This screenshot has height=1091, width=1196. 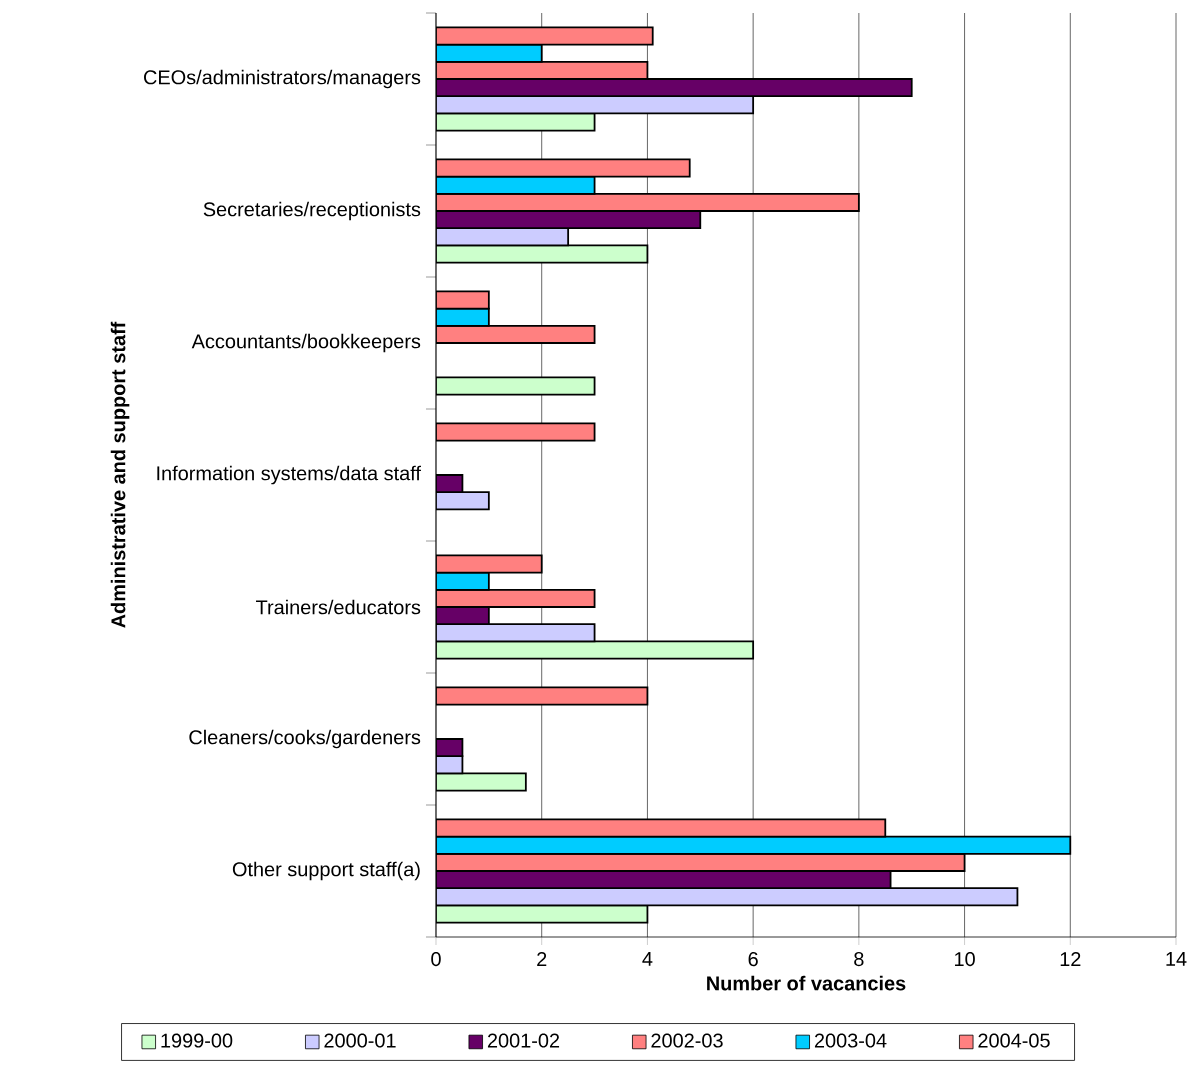 I want to click on legend-label: 2003-04, so click(x=850, y=1040).